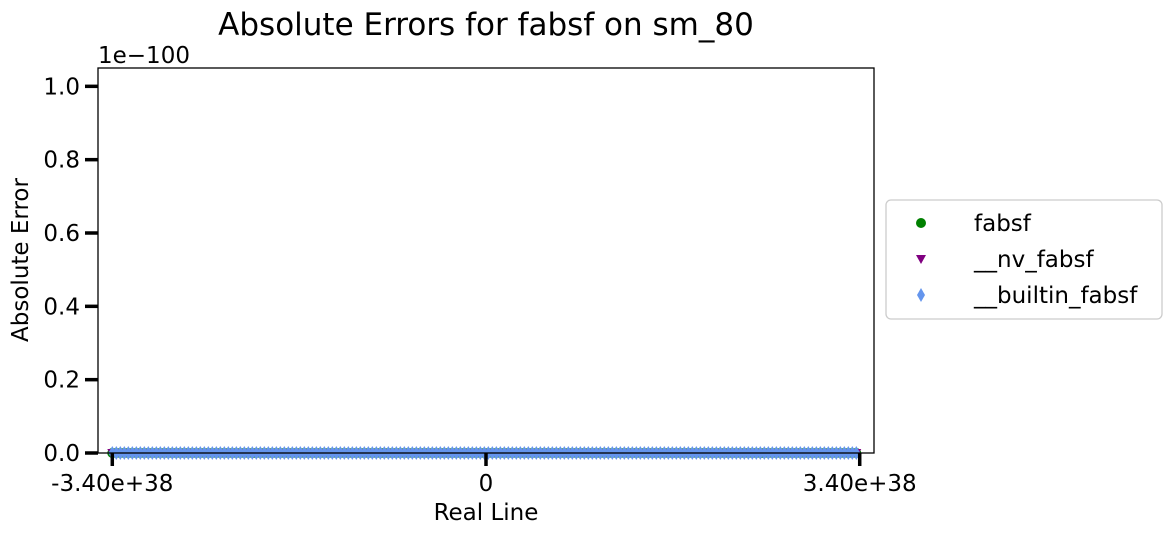  I want to click on x-tick-label: 3.40e+38, so click(860, 484).